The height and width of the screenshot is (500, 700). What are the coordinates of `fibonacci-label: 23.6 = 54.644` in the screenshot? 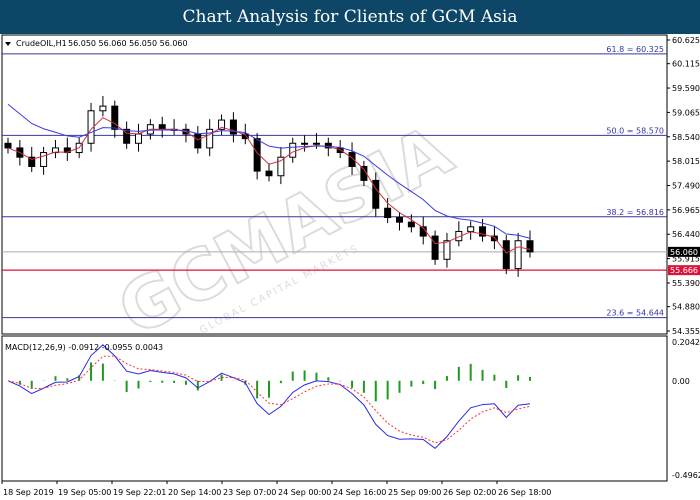 It's located at (635, 313).